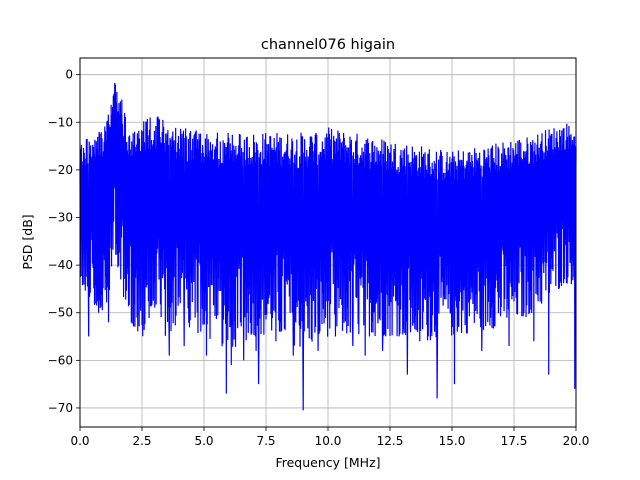 The height and width of the screenshot is (480, 640). Describe the element at coordinates (64, 241) in the screenshot. I see `y-axis: 0 −10 −20 −30 −40 −50 −60 −70` at that location.